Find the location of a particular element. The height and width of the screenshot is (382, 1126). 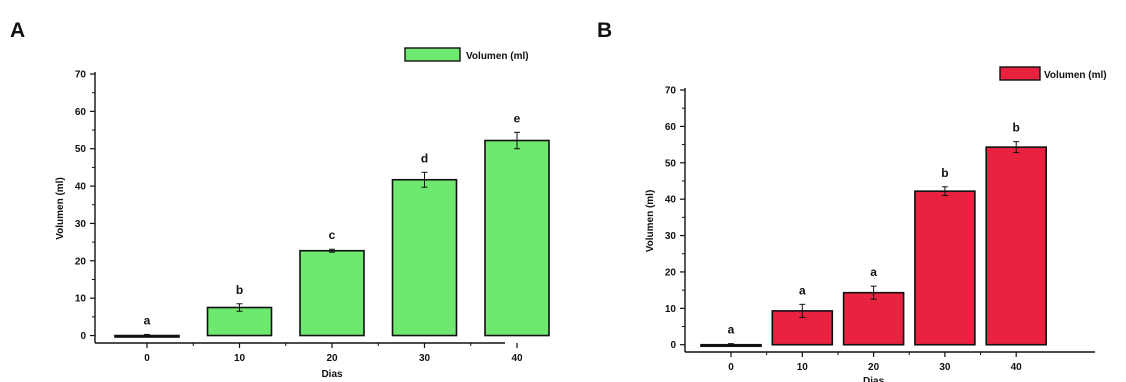

panel-b-x-tick-label-30: 30 is located at coordinates (945, 367).